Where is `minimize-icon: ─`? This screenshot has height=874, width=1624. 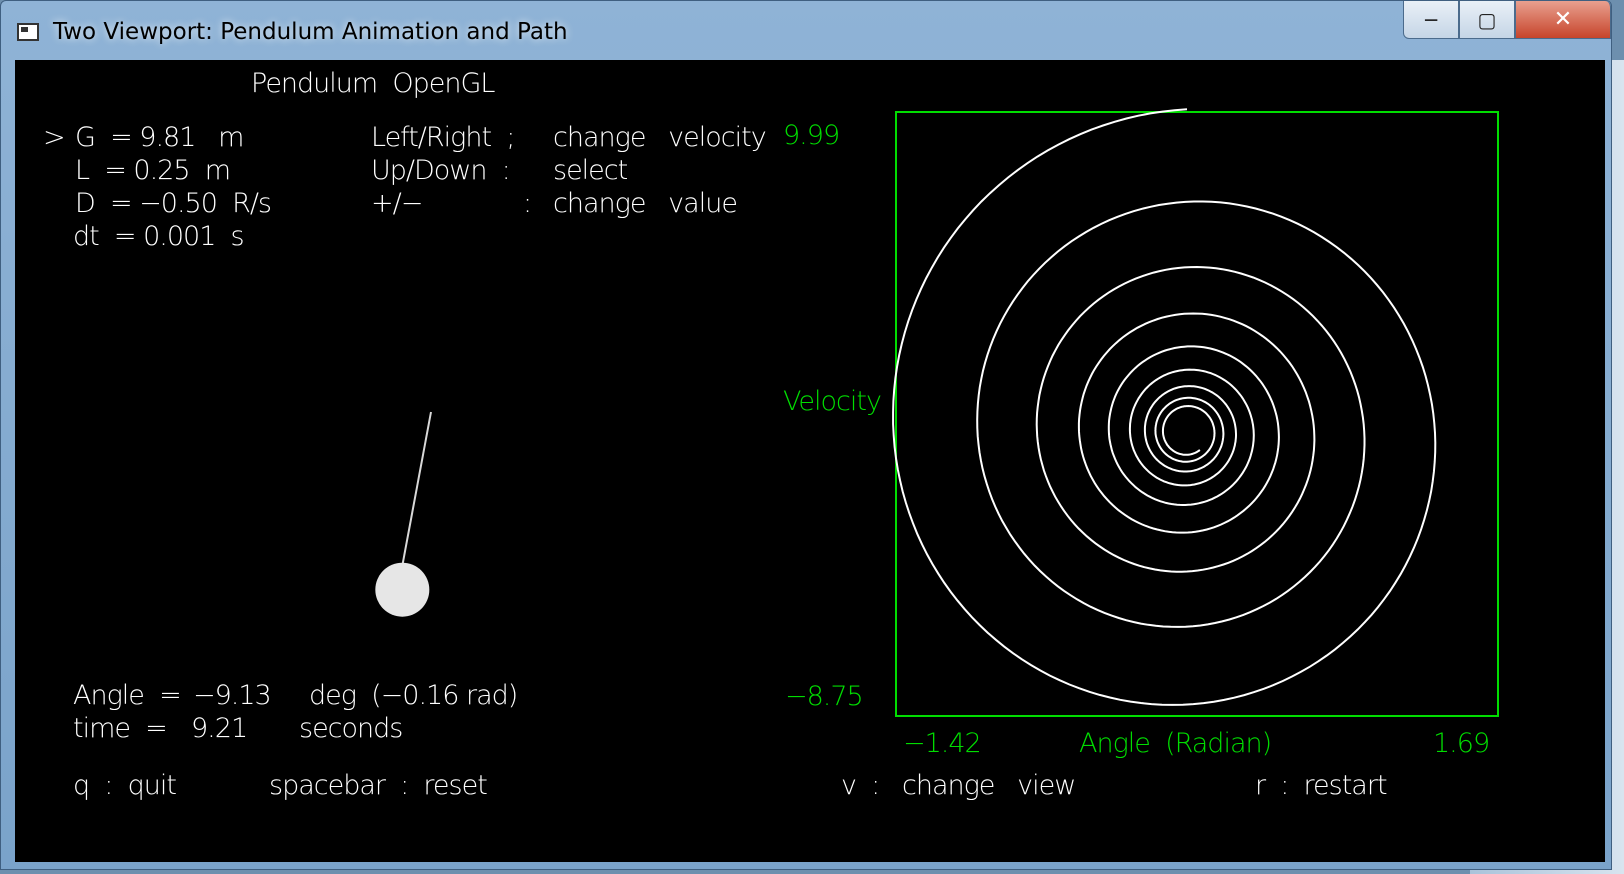
minimize-icon: ─ is located at coordinates (1431, 19).